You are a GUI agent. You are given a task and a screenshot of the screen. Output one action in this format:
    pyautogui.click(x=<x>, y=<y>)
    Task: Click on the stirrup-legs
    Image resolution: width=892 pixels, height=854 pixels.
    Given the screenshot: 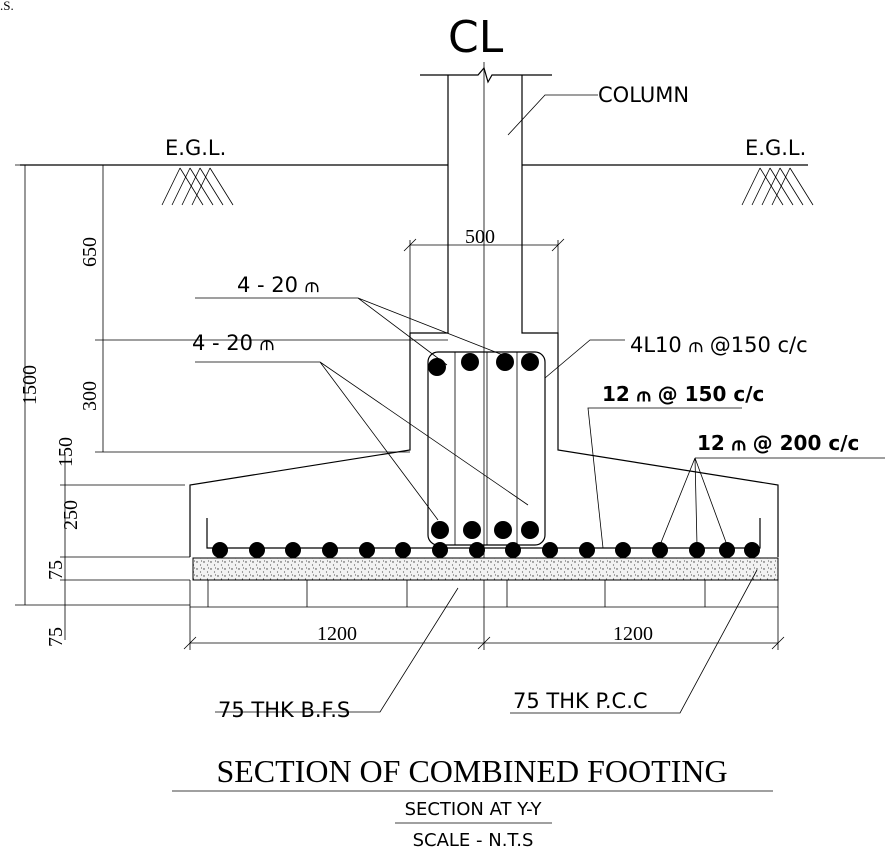 What is the action you would take?
    pyautogui.click(x=486, y=448)
    